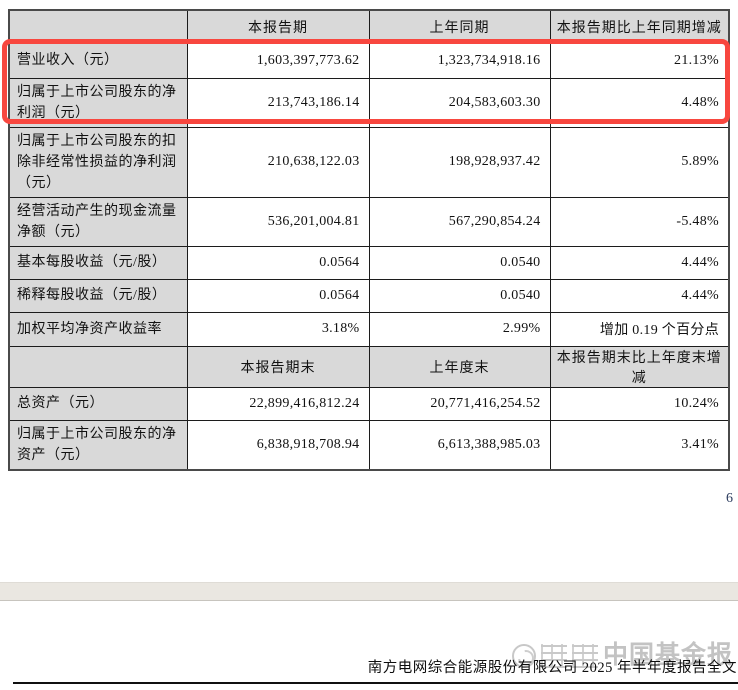 This screenshot has width=738, height=690. What do you see at coordinates (639, 329) in the screenshot?
I see `row-change-value: 增加 0.19 个百分点` at bounding box center [639, 329].